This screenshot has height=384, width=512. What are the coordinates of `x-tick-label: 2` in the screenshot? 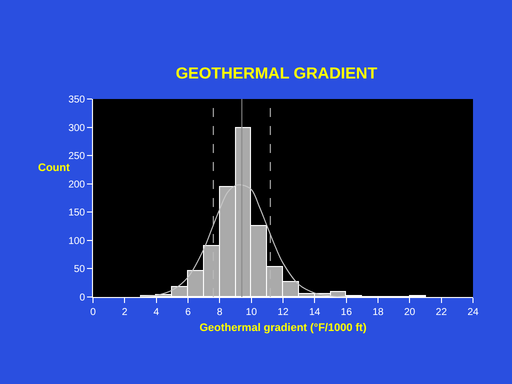 It's located at (125, 312).